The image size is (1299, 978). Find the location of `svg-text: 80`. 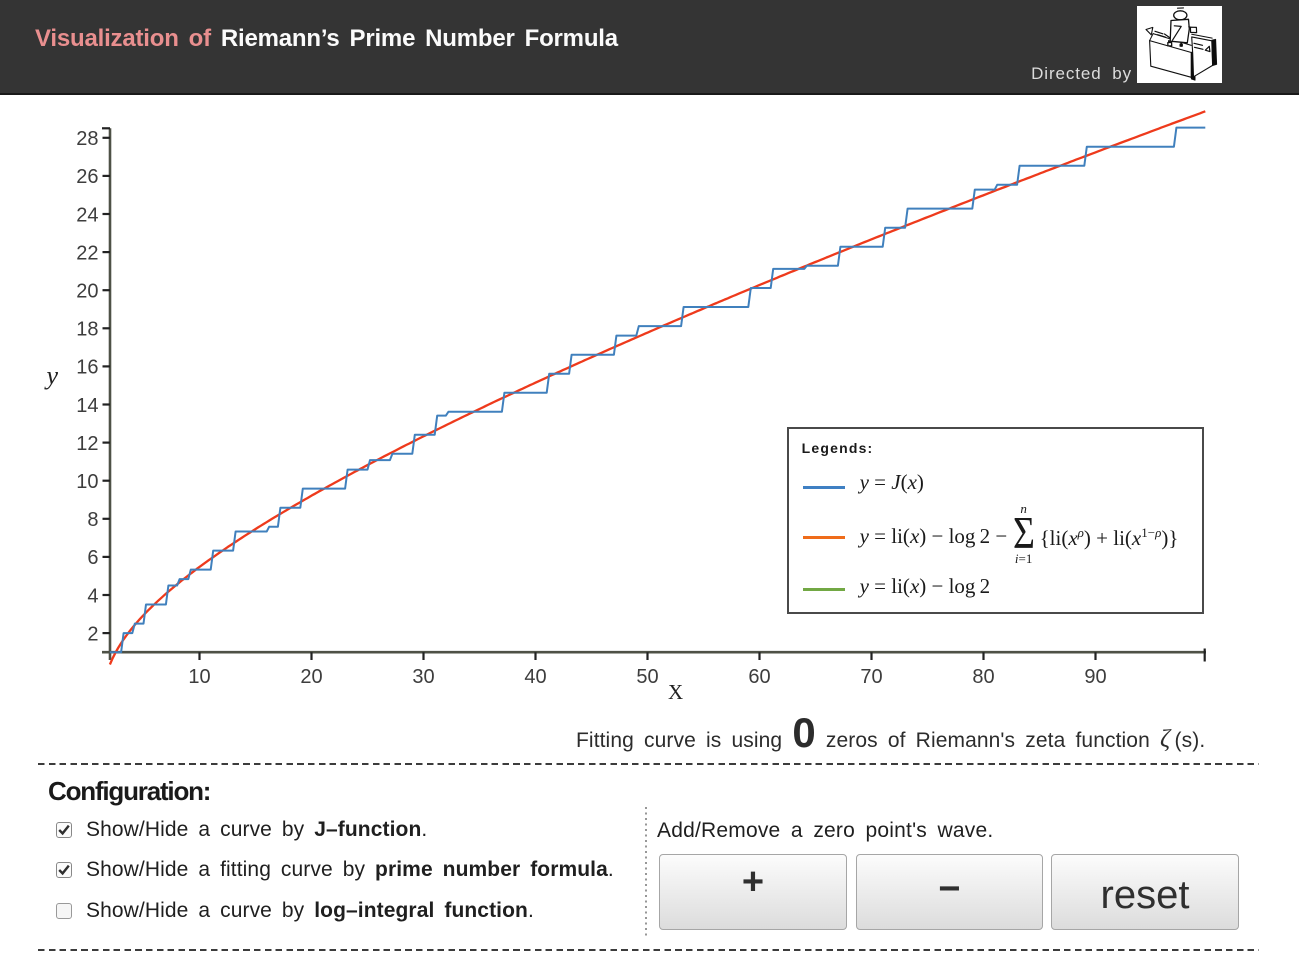

svg-text: 80 is located at coordinates (983, 677).